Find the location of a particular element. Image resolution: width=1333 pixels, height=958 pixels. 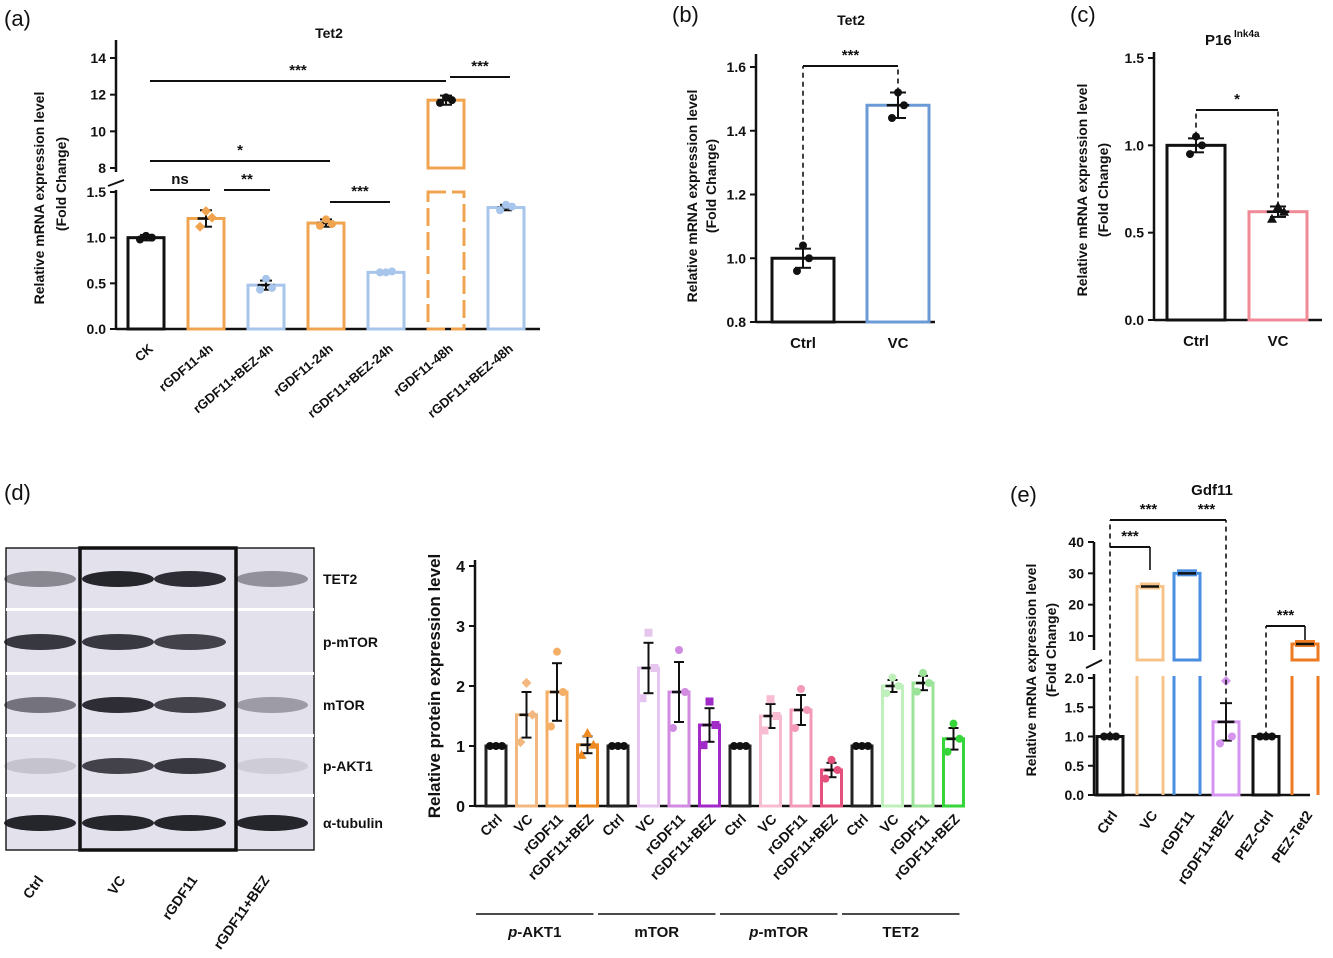

y-axis-label-e: Relative mRNA expression level is located at coordinates (1031, 670).